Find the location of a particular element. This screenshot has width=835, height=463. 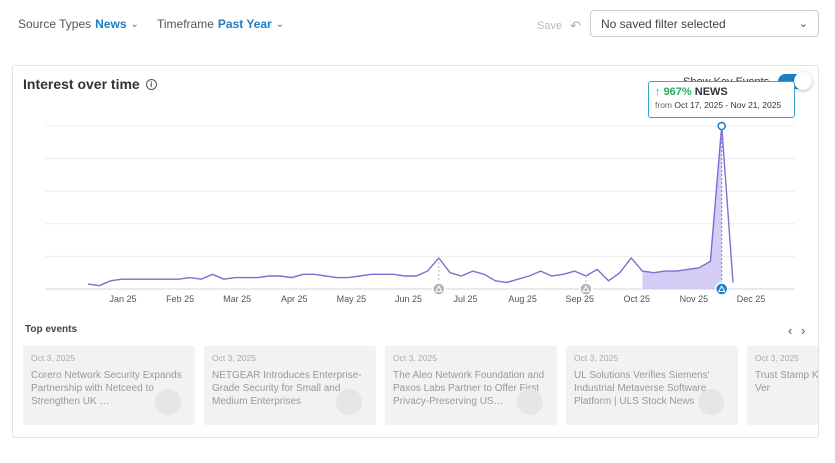

panel-title-group: Interest over time i is located at coordinates (90, 84).